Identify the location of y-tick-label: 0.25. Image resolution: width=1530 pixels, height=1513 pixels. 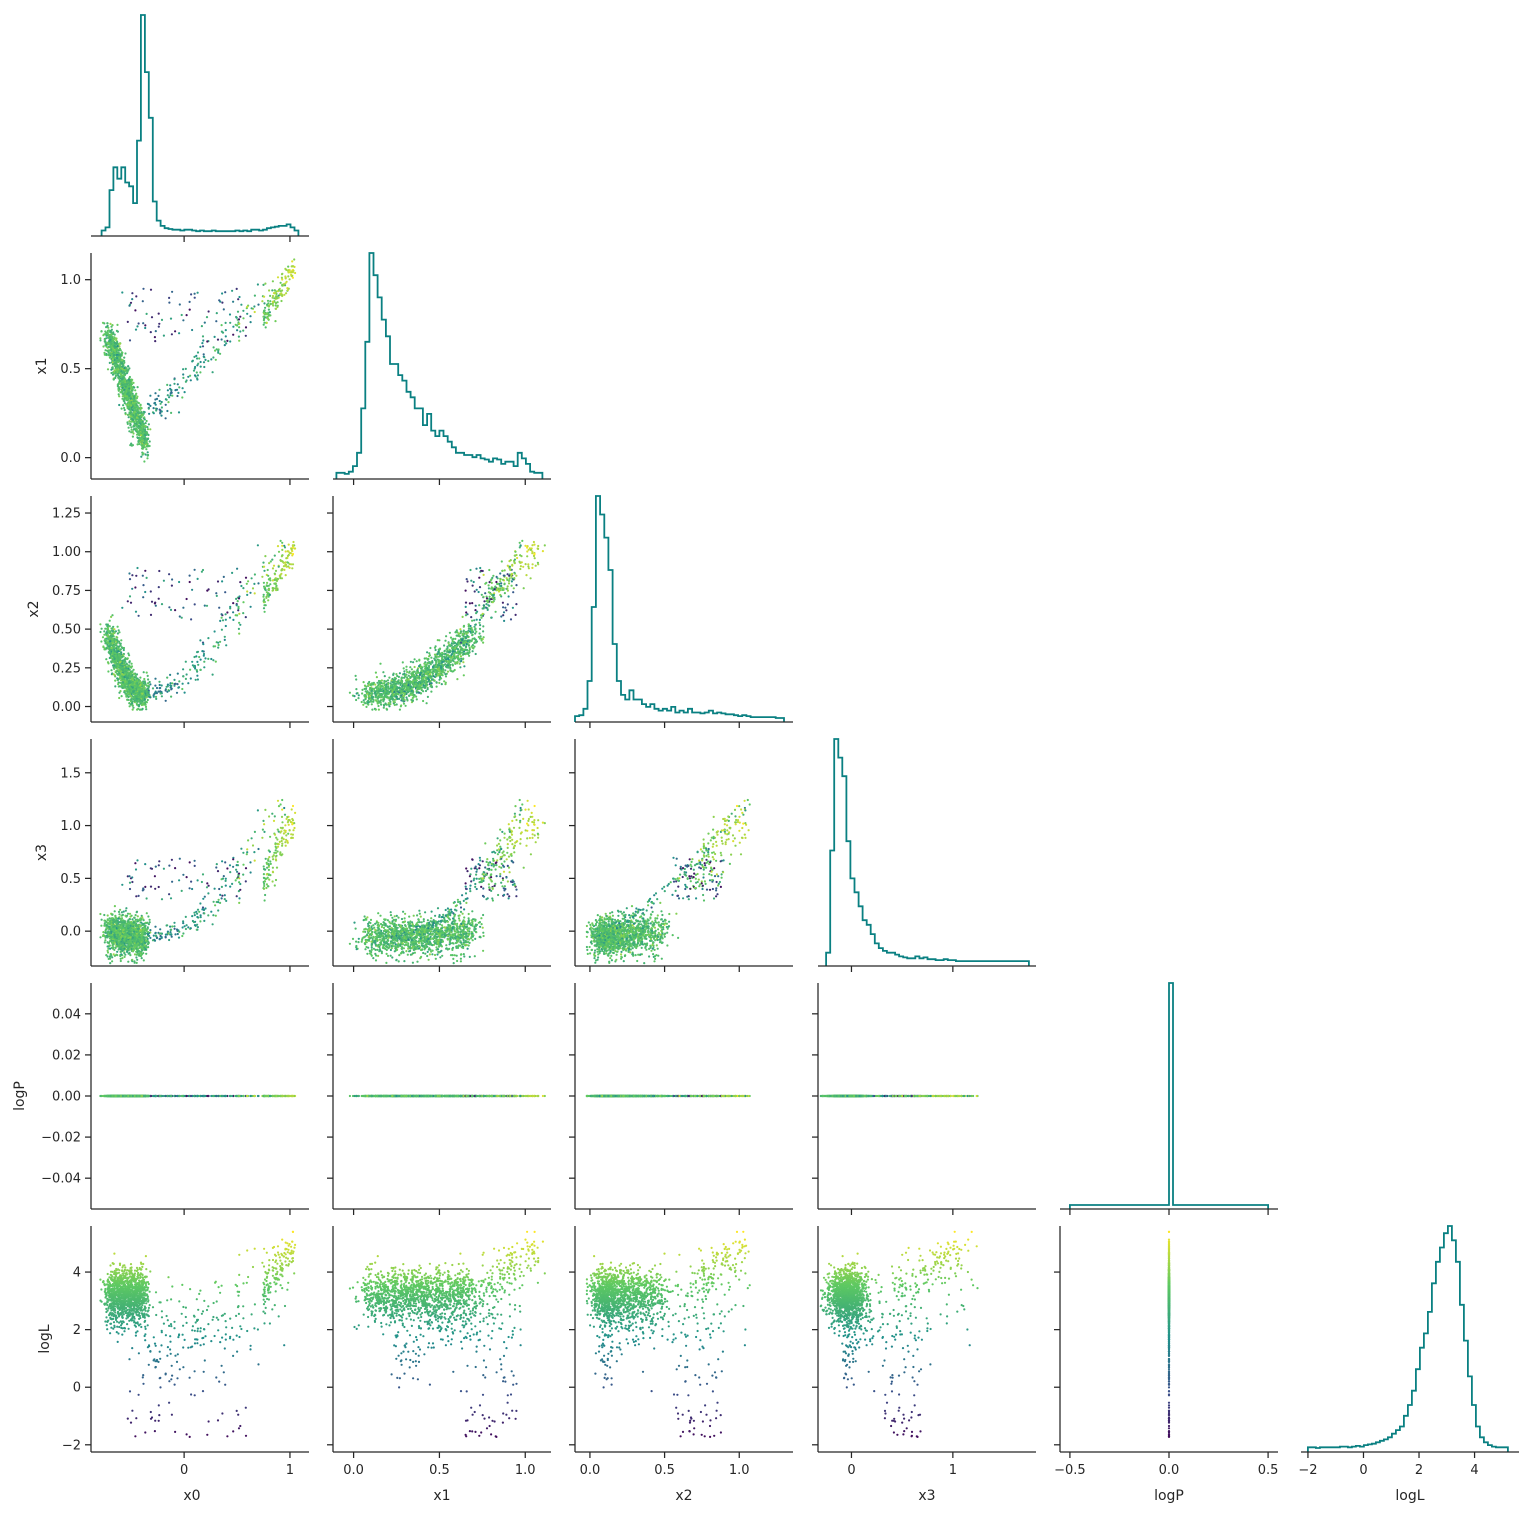
(66, 668).